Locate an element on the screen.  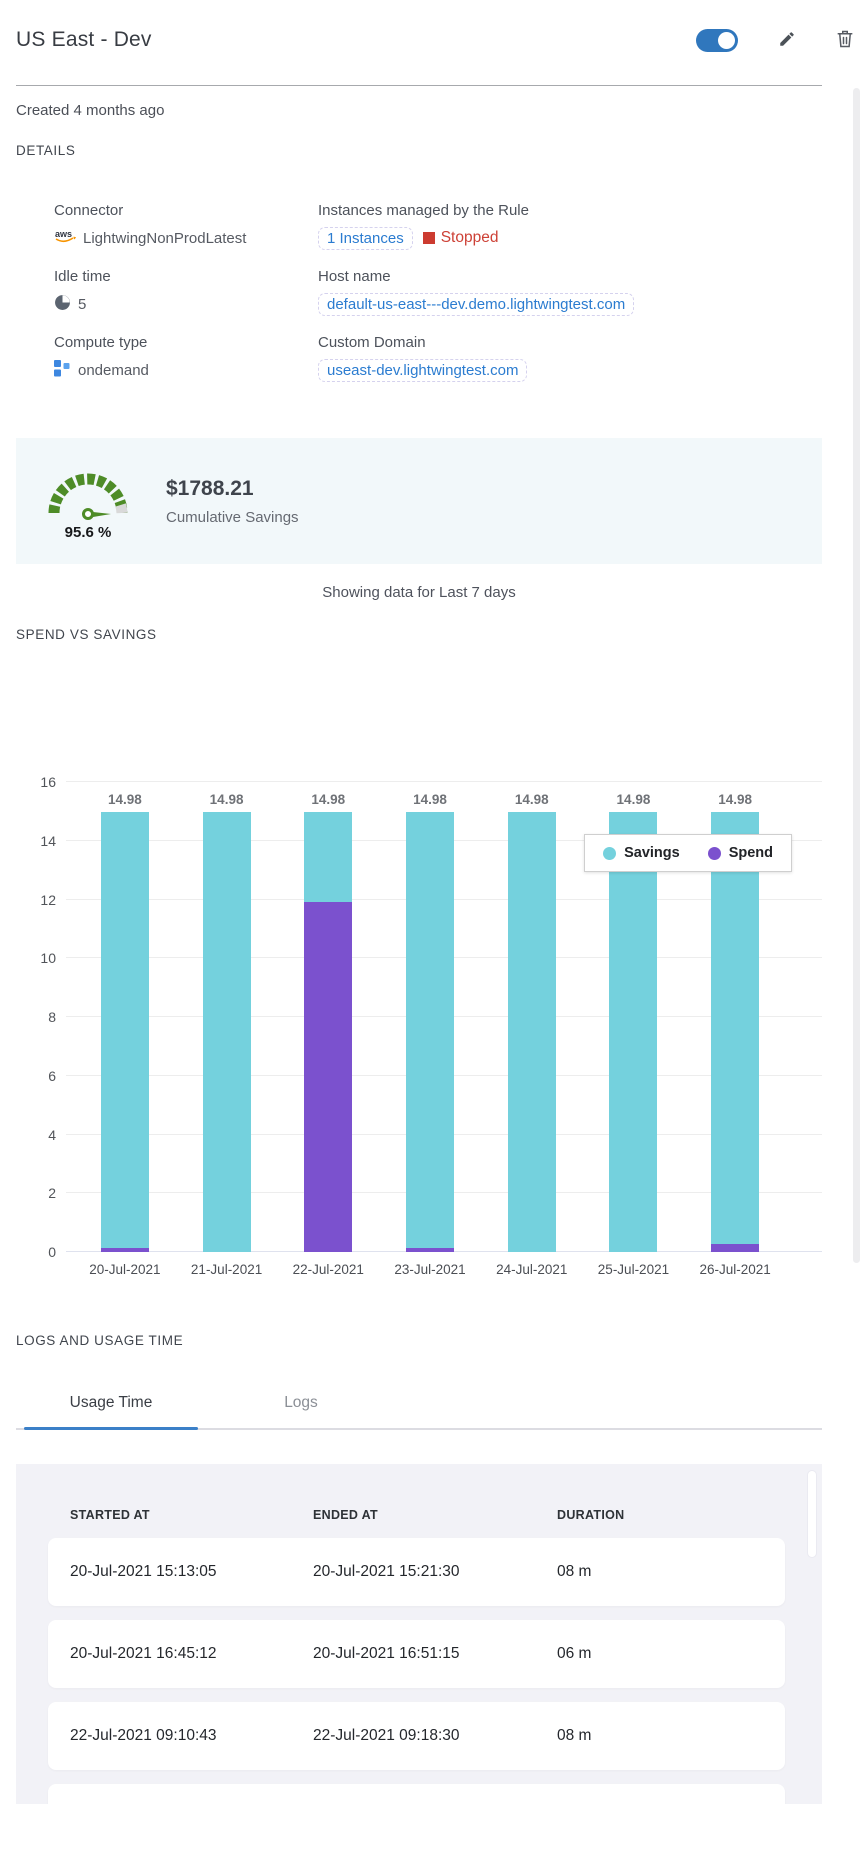
y-tick-label: 0 is located at coordinates (52, 1252).